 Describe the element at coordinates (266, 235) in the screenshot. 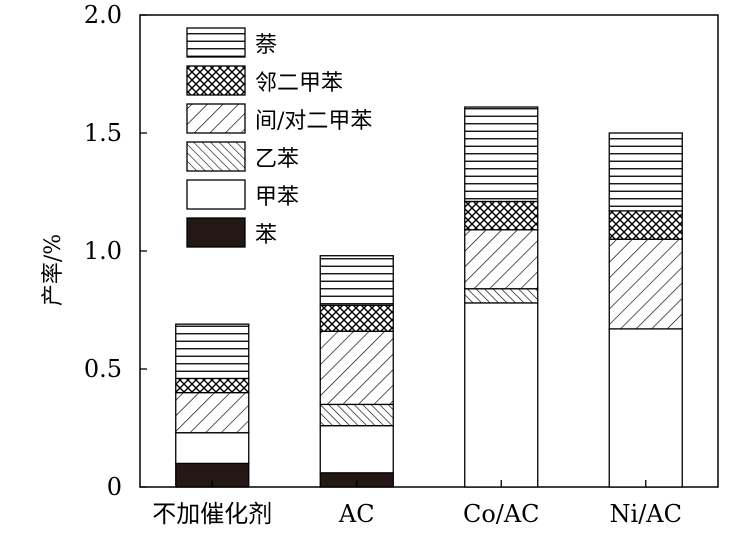

I see `legend-label-6: 苯` at that location.